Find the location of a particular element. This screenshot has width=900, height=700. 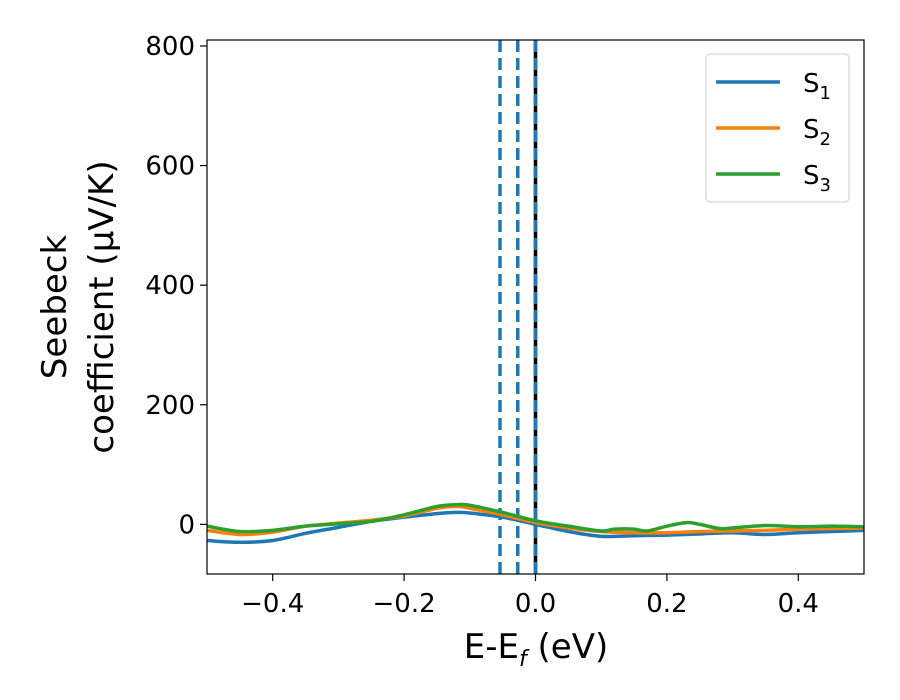

legend-label-subscript: 2 is located at coordinates (825, 139).